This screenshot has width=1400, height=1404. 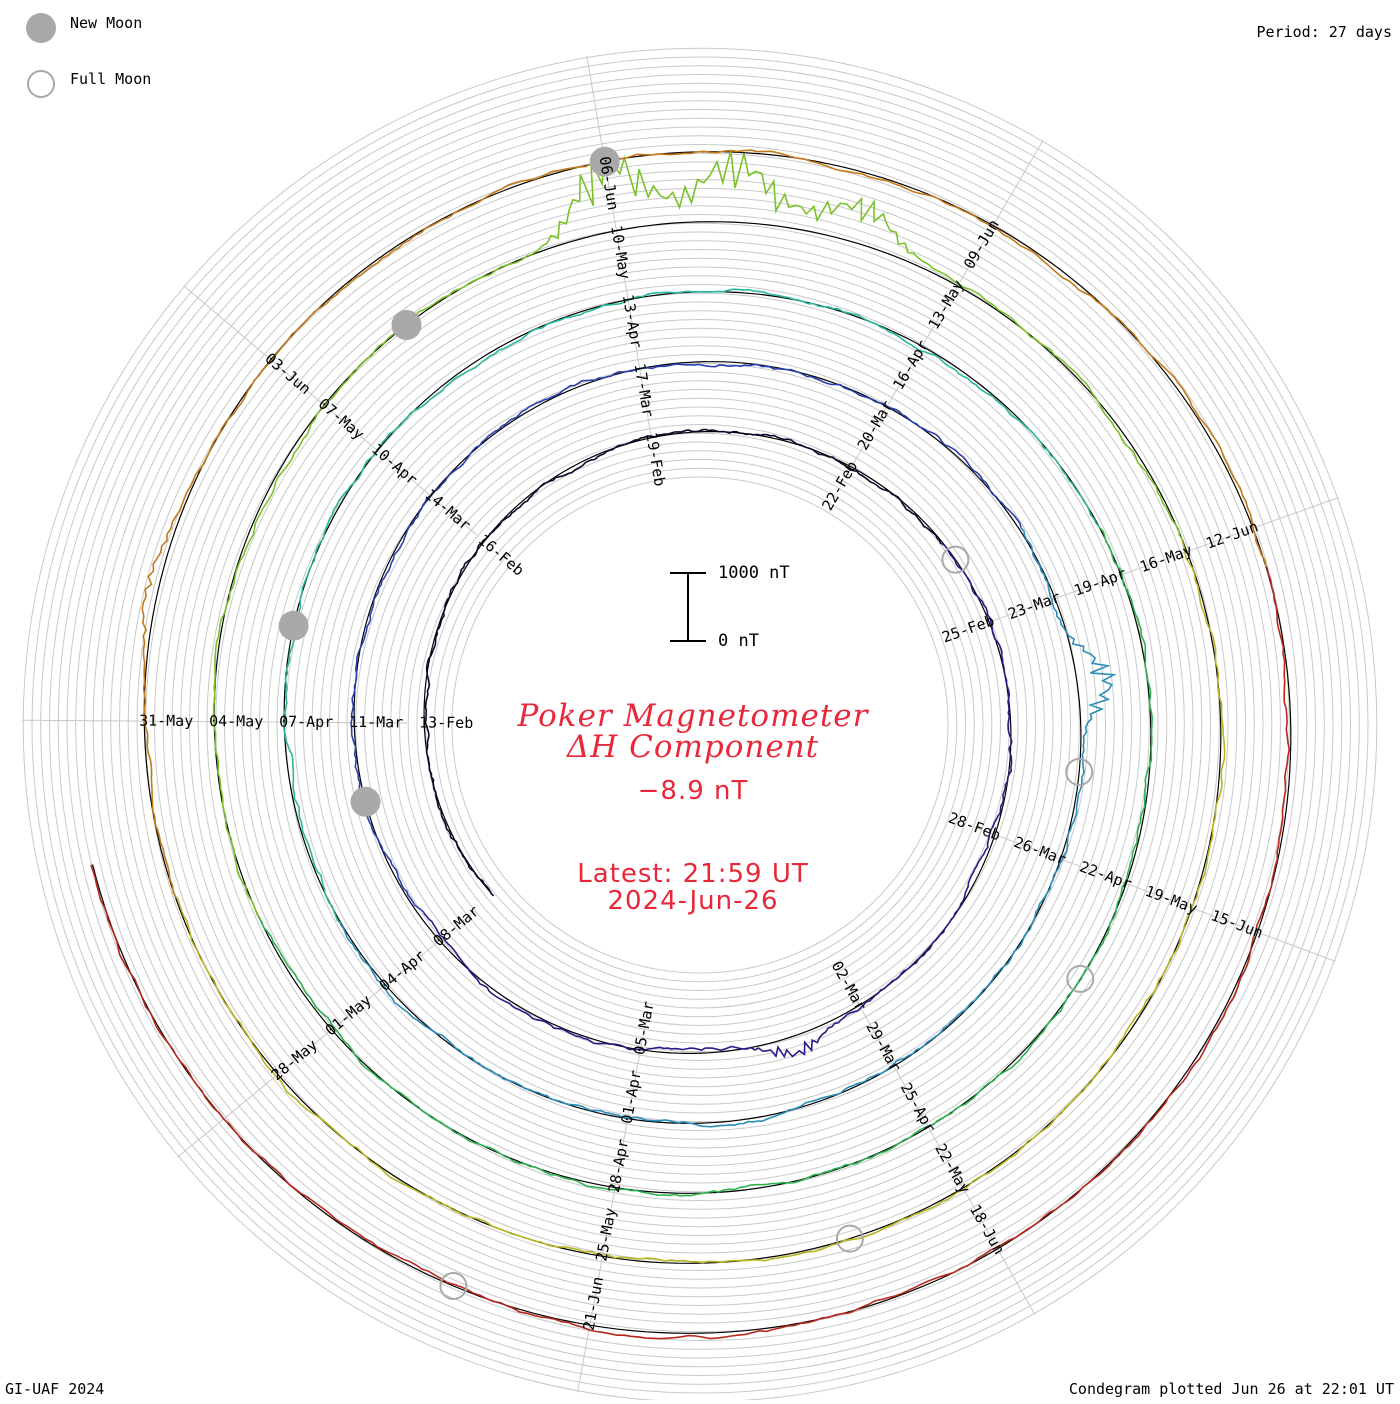 I want to click on date-label: 16-Apr, so click(x=910, y=365).